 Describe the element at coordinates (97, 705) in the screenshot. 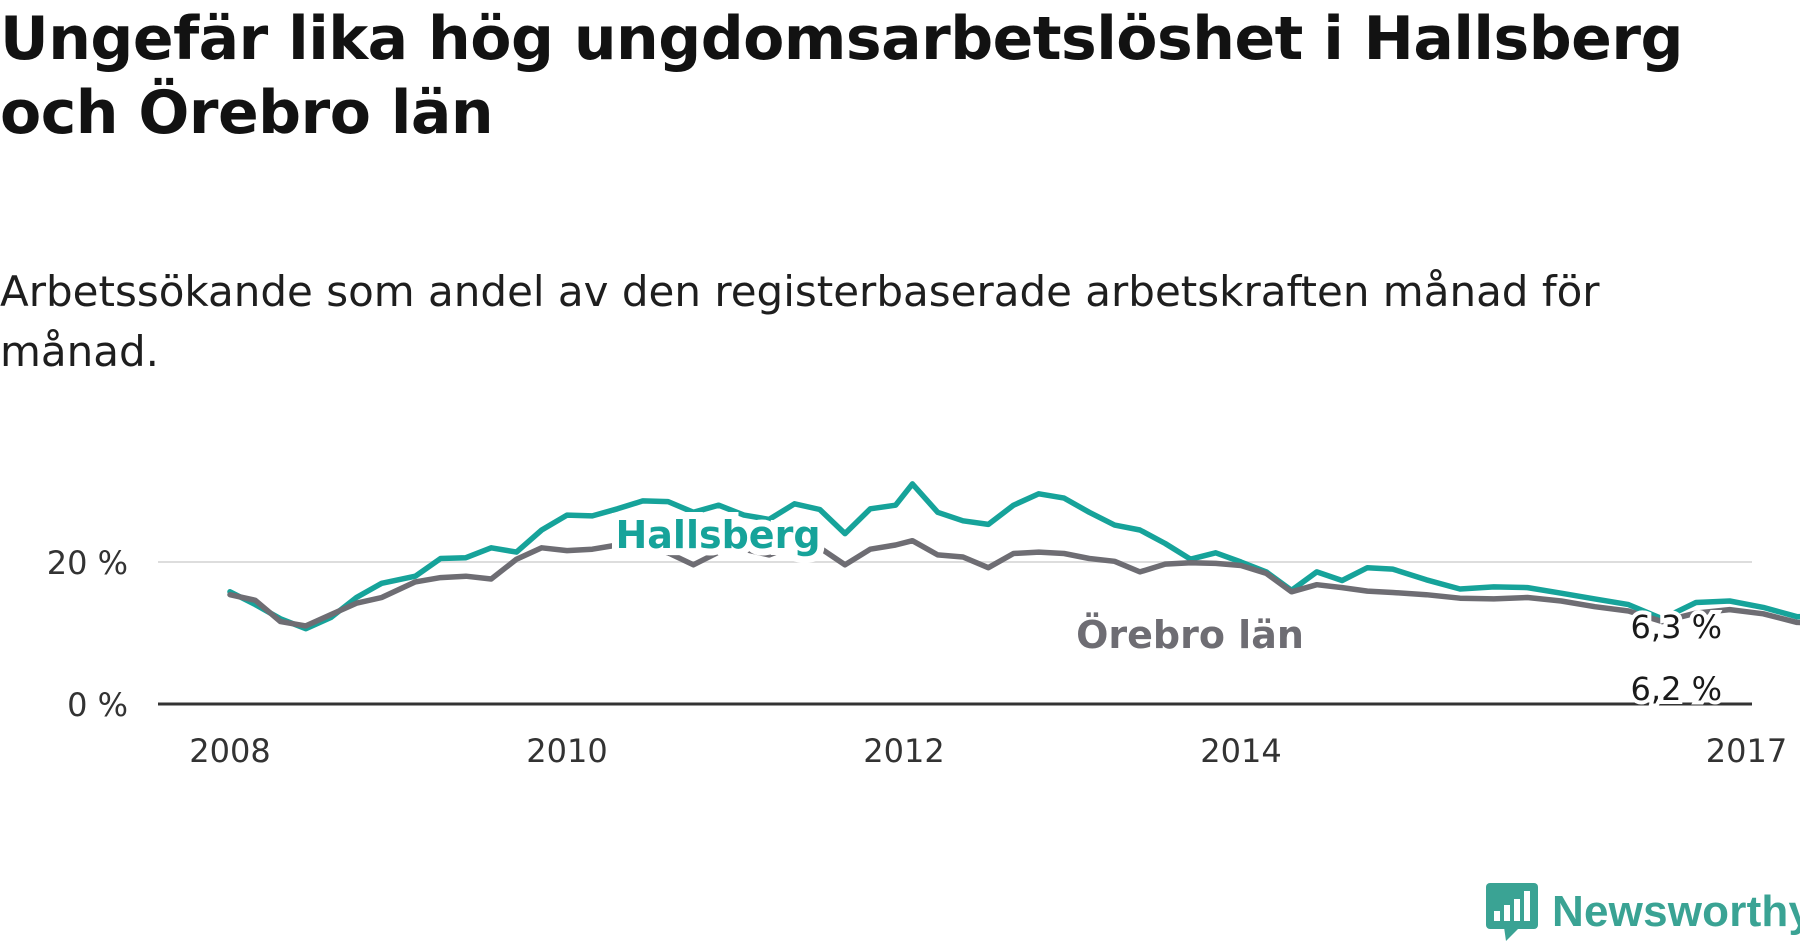

I see `y-tick-label: 0 %` at that location.